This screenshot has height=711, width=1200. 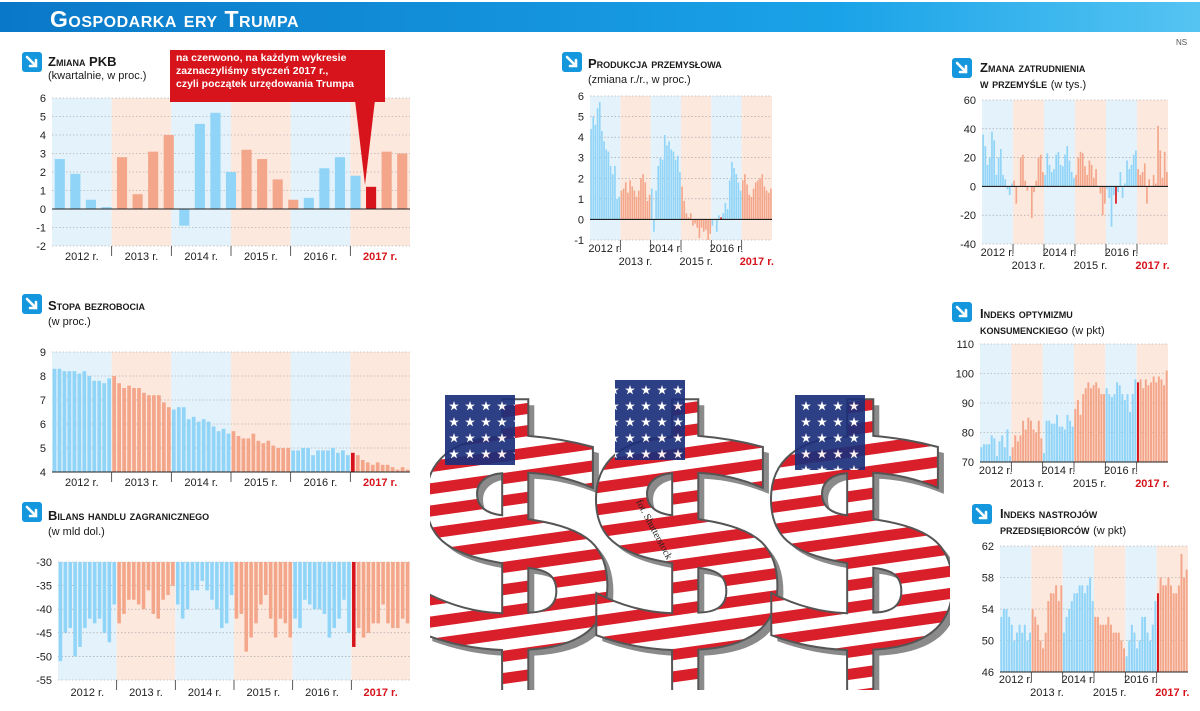 What do you see at coordinates (1026, 313) in the screenshot?
I see `chart-title: Indeks optymizmu` at bounding box center [1026, 313].